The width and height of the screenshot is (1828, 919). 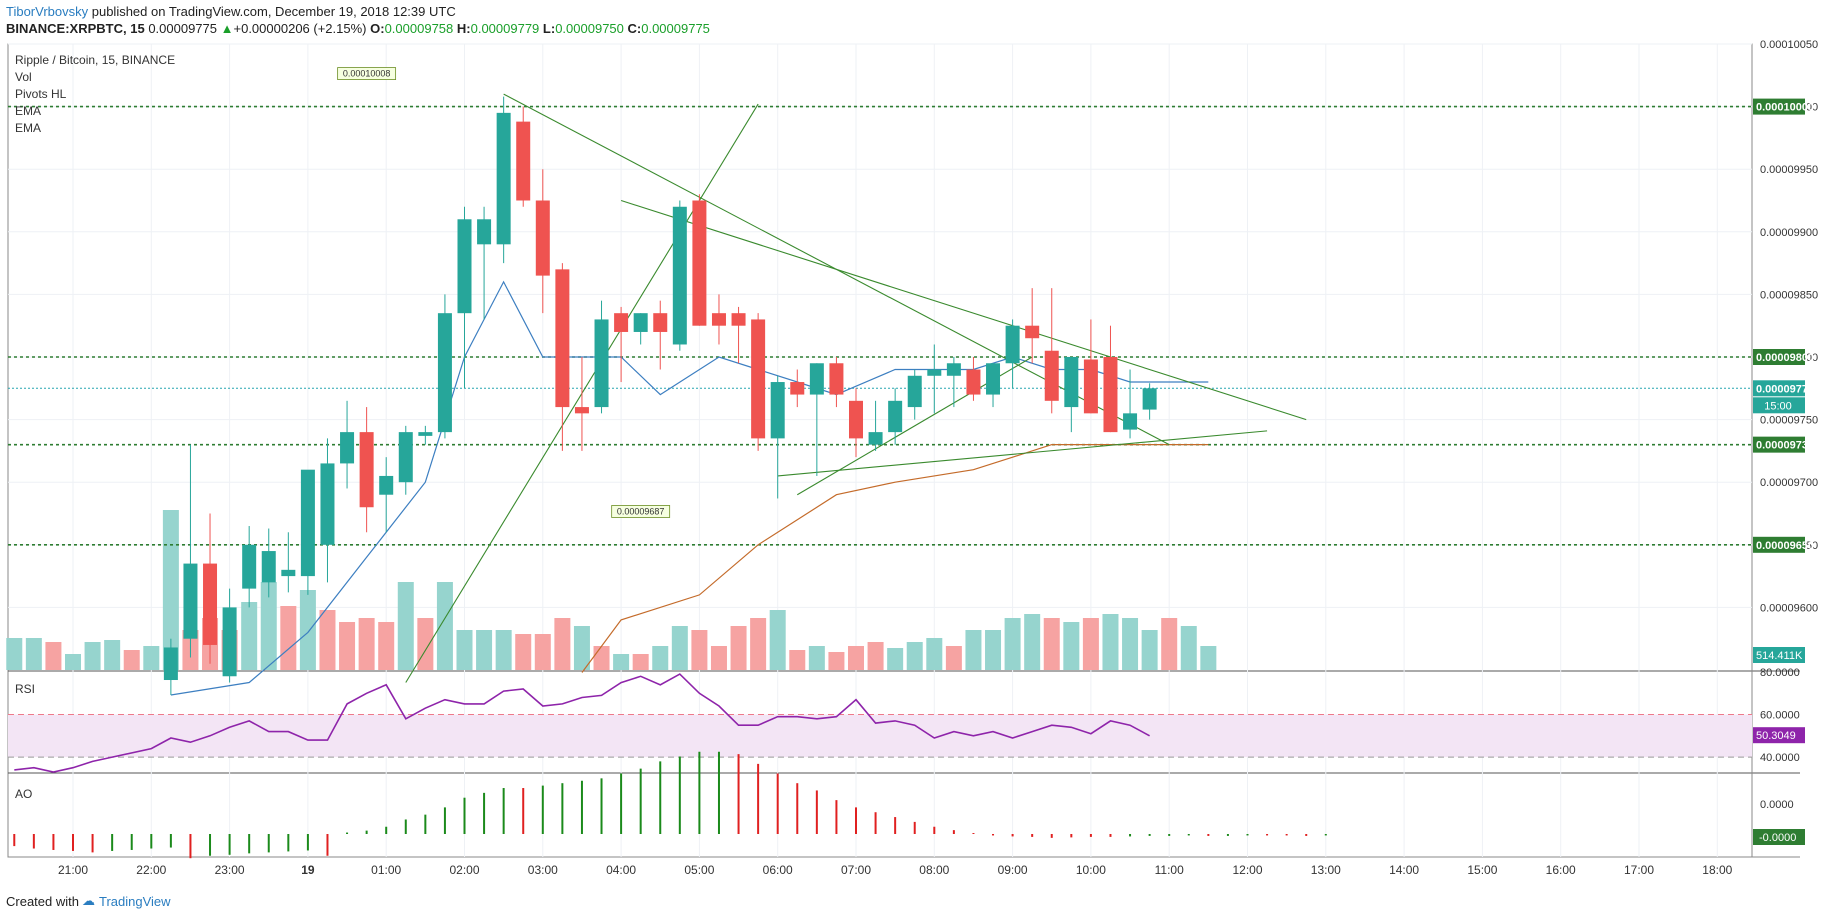 I want to click on ao-title: AO, so click(x=23, y=794).